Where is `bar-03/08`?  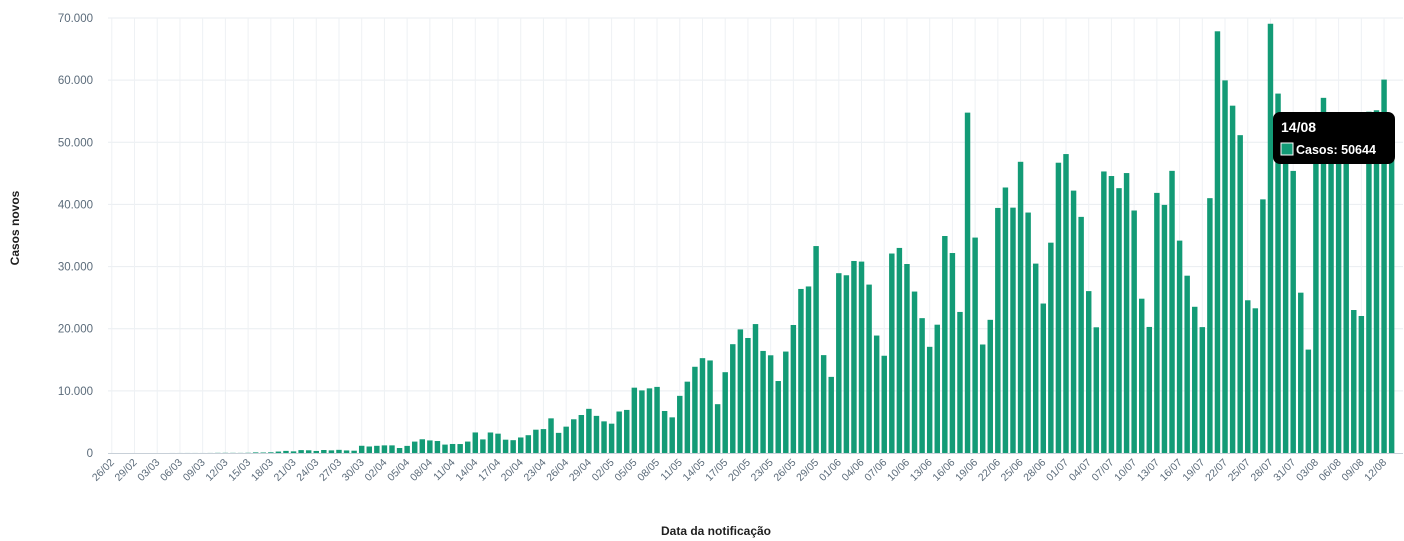
bar-03/08 is located at coordinates (1316, 292).